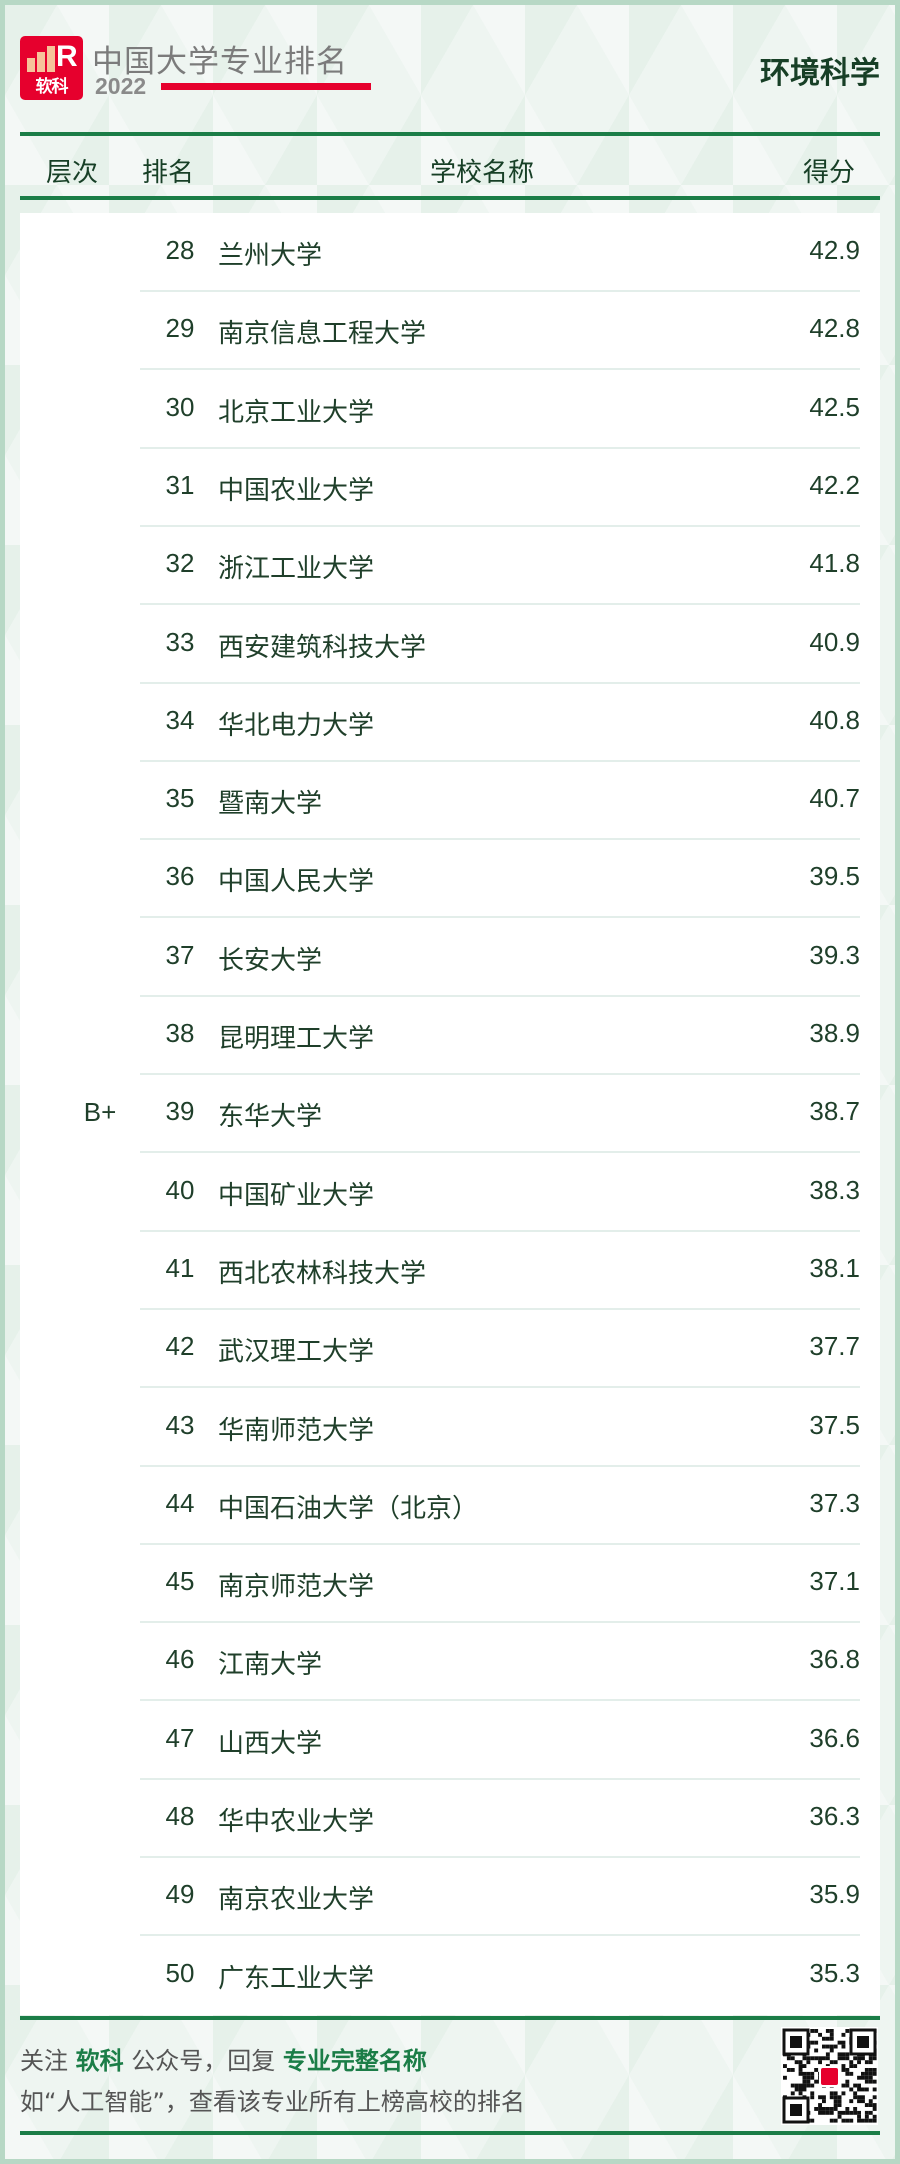  I want to click on title-underline, so click(266, 86).